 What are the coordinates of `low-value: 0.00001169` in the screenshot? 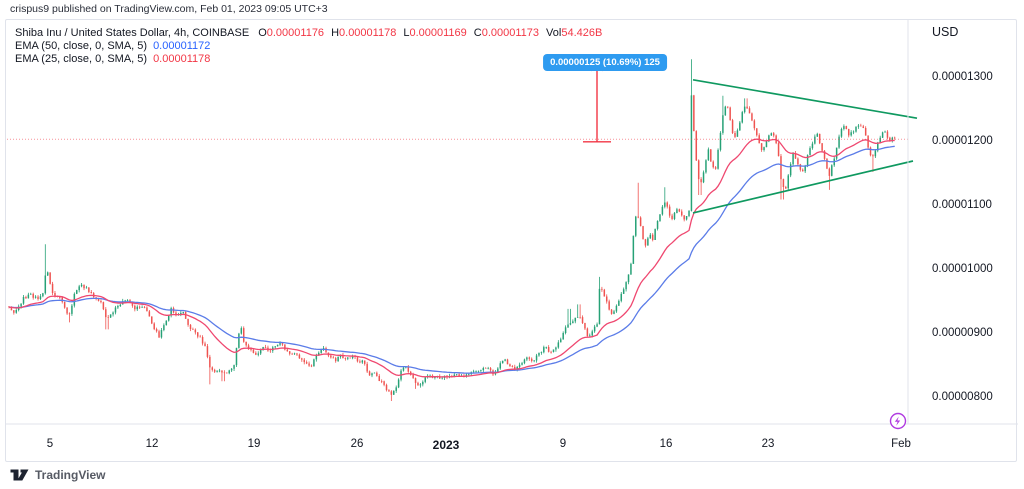 It's located at (438, 33).